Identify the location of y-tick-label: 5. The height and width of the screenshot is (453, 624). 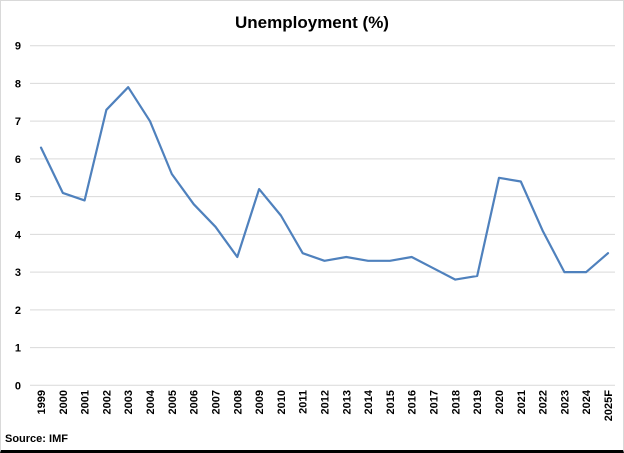
(18, 198).